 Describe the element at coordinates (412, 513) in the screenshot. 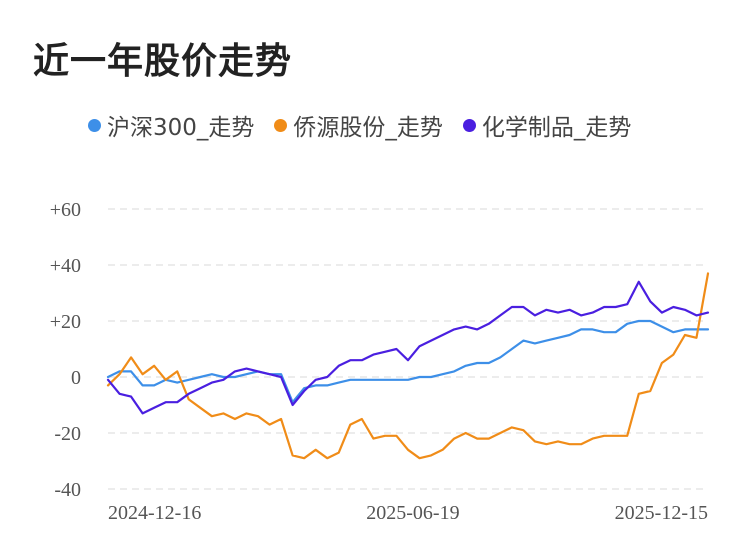

I see `x-tick-label: 2025-06-19` at that location.